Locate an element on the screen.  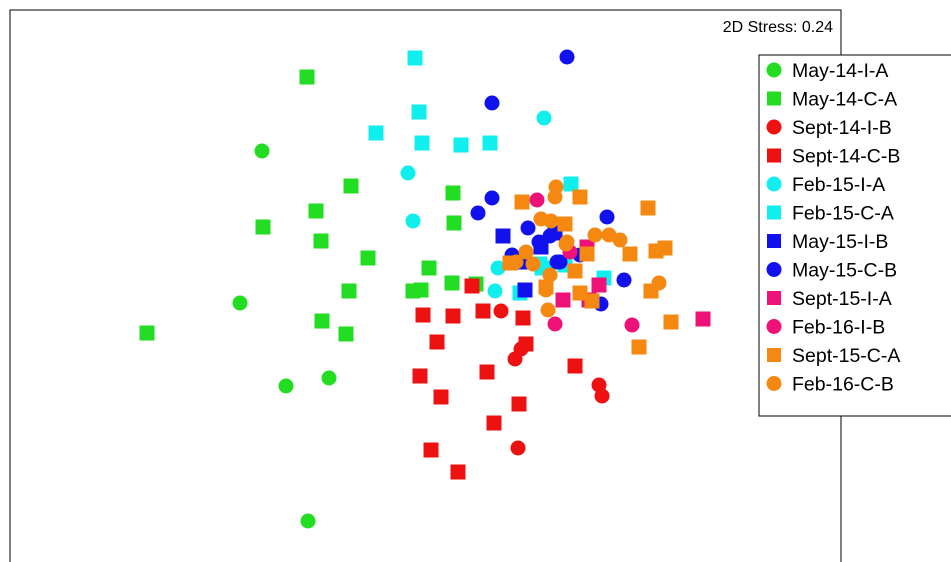
legend-label: Sept-15-I-A is located at coordinates (842, 299).